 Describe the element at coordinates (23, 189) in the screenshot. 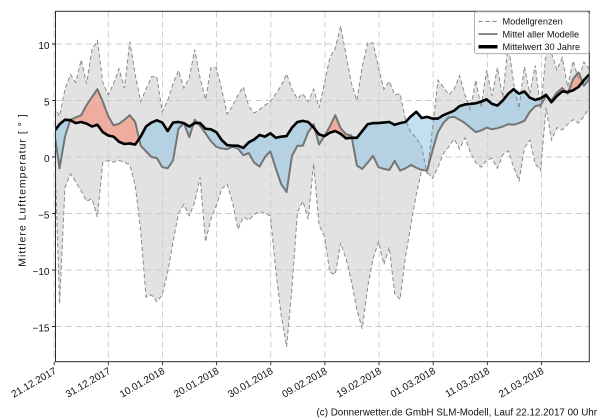

I see `svg-text: Mittlere Lufttemperatur [ ° ]` at that location.